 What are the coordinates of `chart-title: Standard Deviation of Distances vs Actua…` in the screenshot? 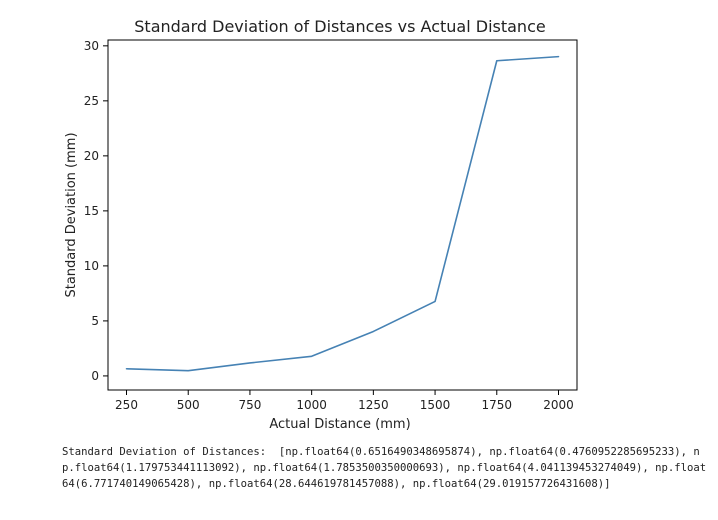 It's located at (339, 26).